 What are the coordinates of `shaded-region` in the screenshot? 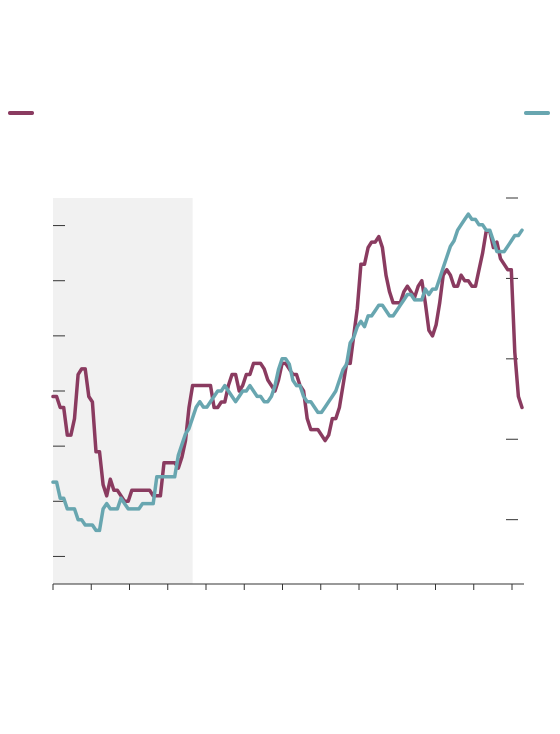 It's located at (123, 391).